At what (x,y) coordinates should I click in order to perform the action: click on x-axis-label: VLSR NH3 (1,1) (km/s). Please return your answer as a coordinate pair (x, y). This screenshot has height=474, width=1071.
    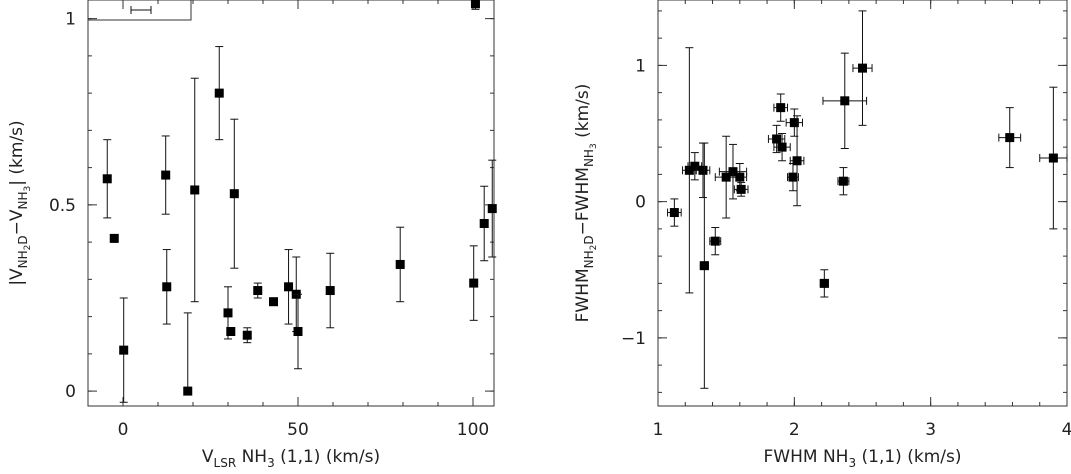
    Looking at the image, I should click on (291, 458).